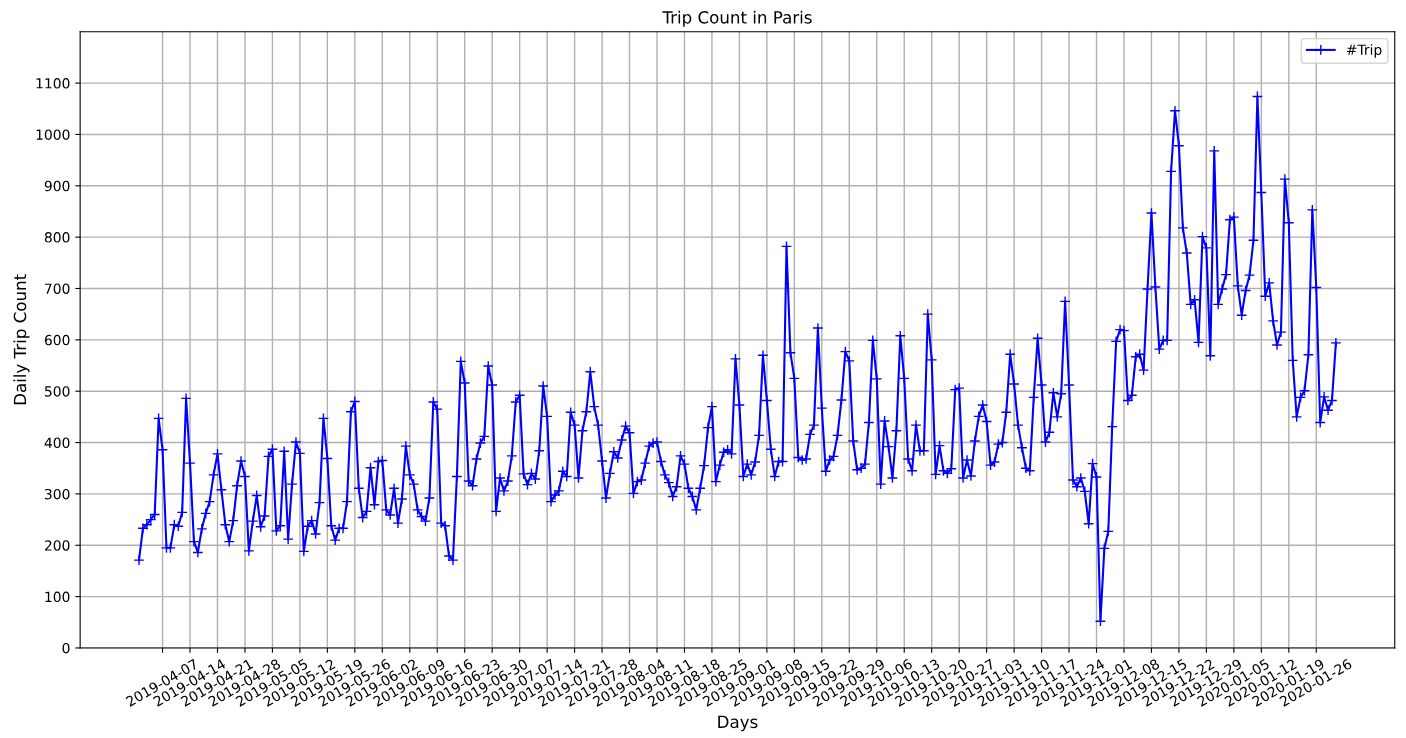  Describe the element at coordinates (57, 237) in the screenshot. I see `y-tick-label: 800` at that location.